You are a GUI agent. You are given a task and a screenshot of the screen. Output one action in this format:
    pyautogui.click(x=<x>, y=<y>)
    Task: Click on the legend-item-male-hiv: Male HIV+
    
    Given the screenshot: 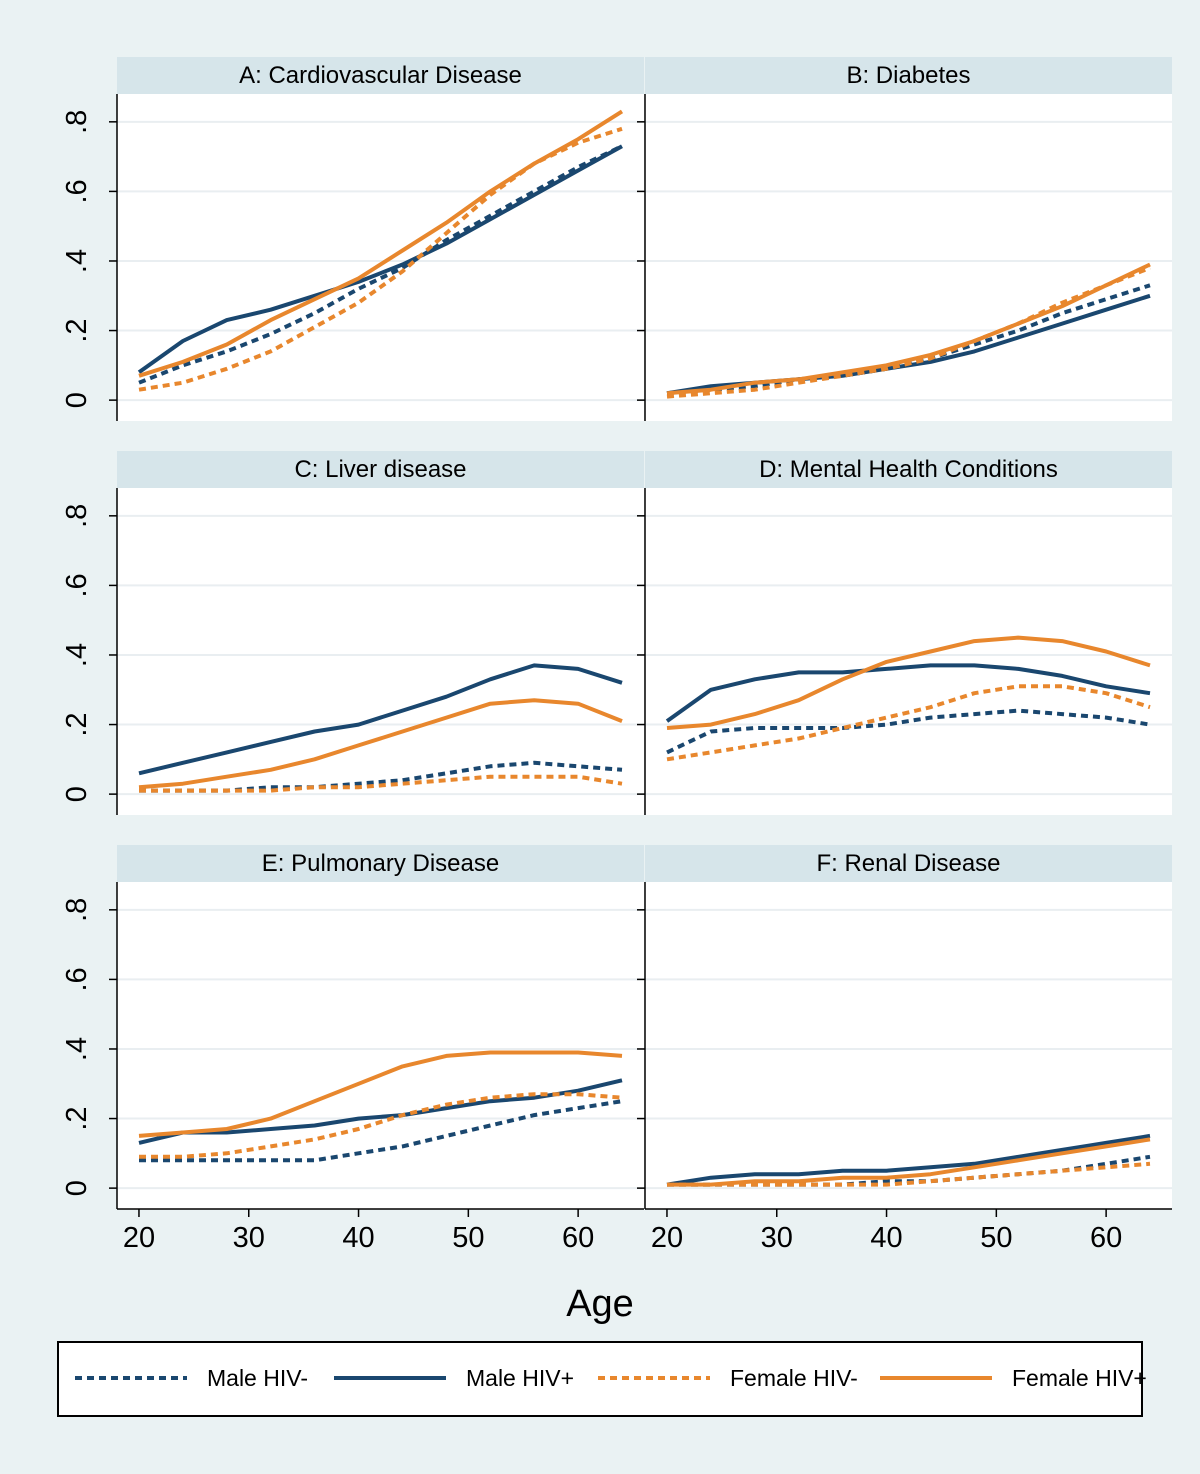 What is the action you would take?
    pyautogui.click(x=454, y=1378)
    